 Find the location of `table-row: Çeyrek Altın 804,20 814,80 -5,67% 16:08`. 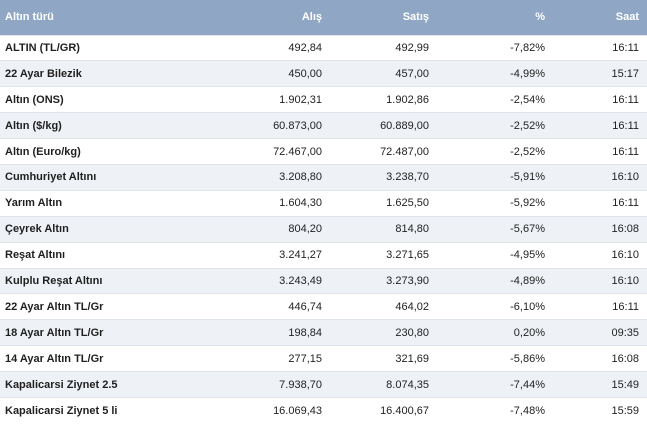

table-row: Çeyrek Altın 804,20 814,80 -5,67% 16:08 is located at coordinates (323, 229).